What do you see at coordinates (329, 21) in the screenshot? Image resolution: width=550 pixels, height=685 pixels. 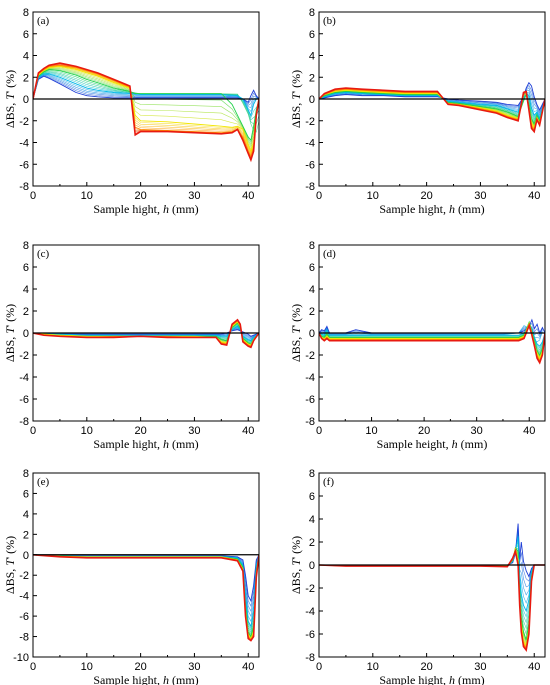 I see `panel-label: (b)` at bounding box center [329, 21].